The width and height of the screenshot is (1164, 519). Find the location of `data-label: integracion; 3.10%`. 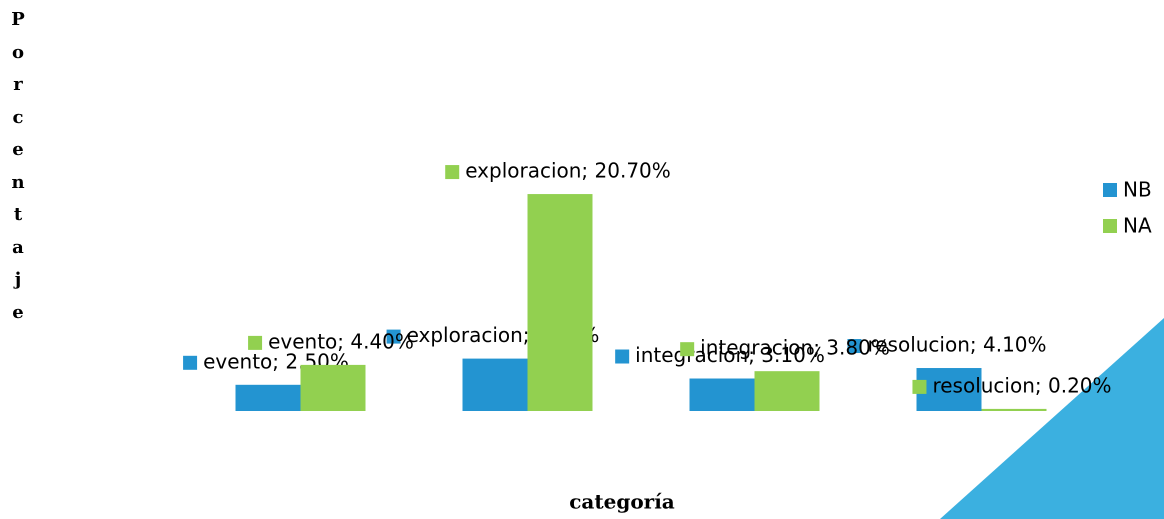

data-label: integracion; 3.10% is located at coordinates (730, 355).